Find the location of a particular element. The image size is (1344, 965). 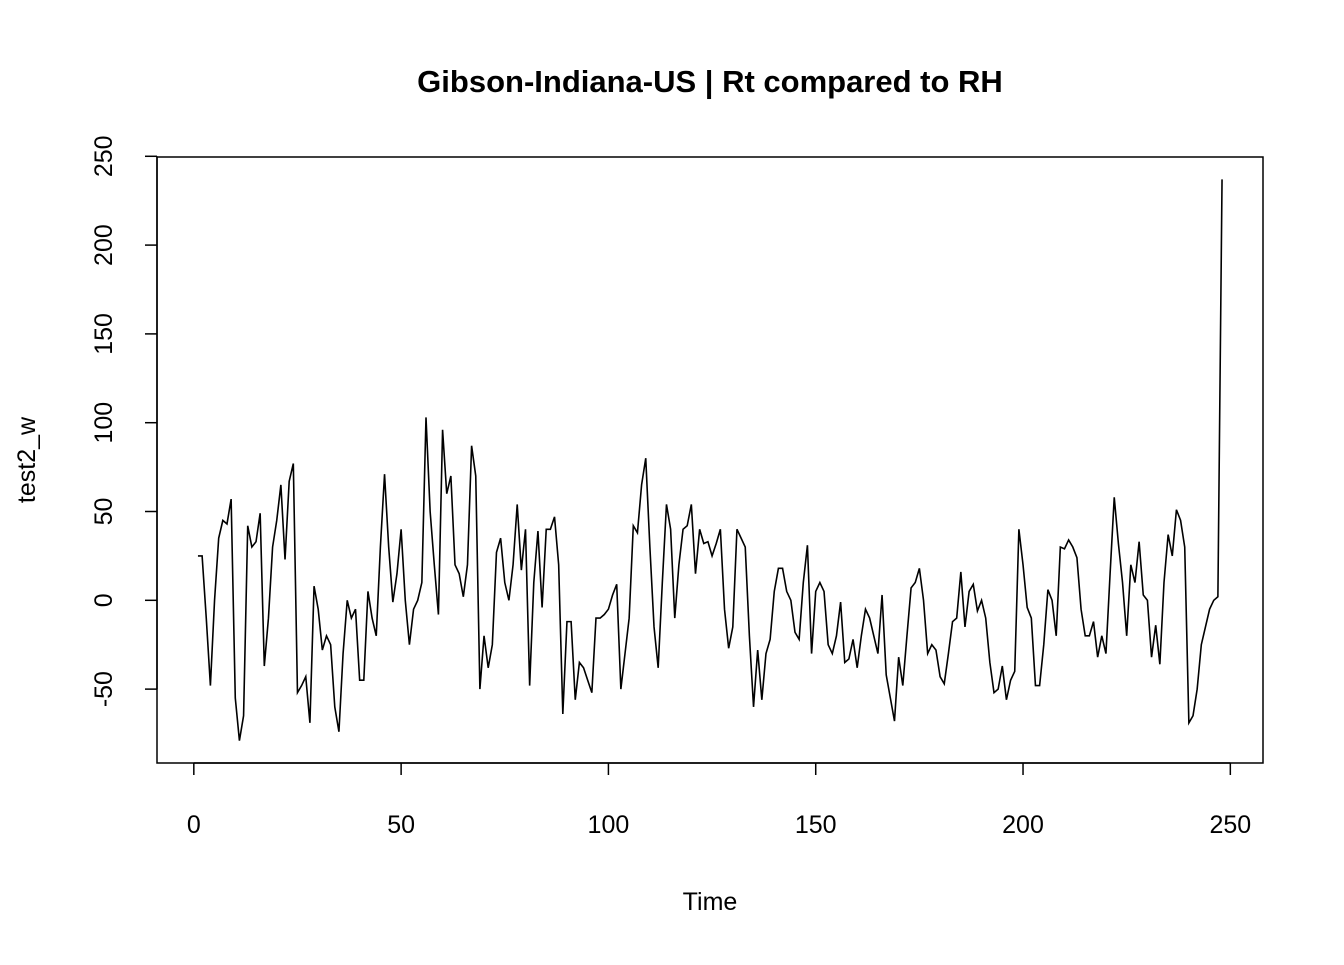

y-tick-label: 250 is located at coordinates (104, 156).